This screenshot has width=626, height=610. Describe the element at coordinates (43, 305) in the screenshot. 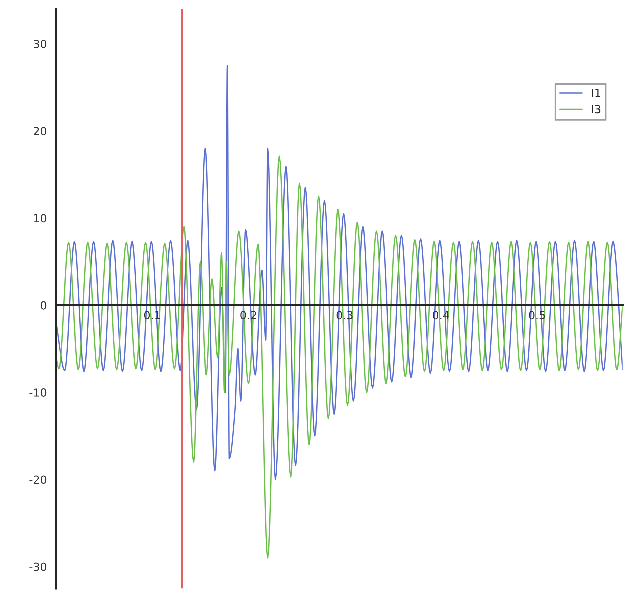

I see `y-tick-label: 0` at that location.